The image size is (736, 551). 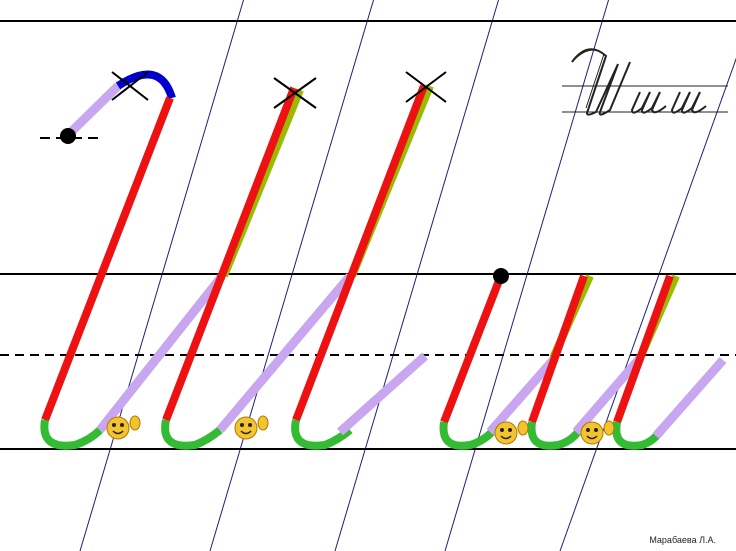 I want to click on top-cap, so click(x=145, y=85).